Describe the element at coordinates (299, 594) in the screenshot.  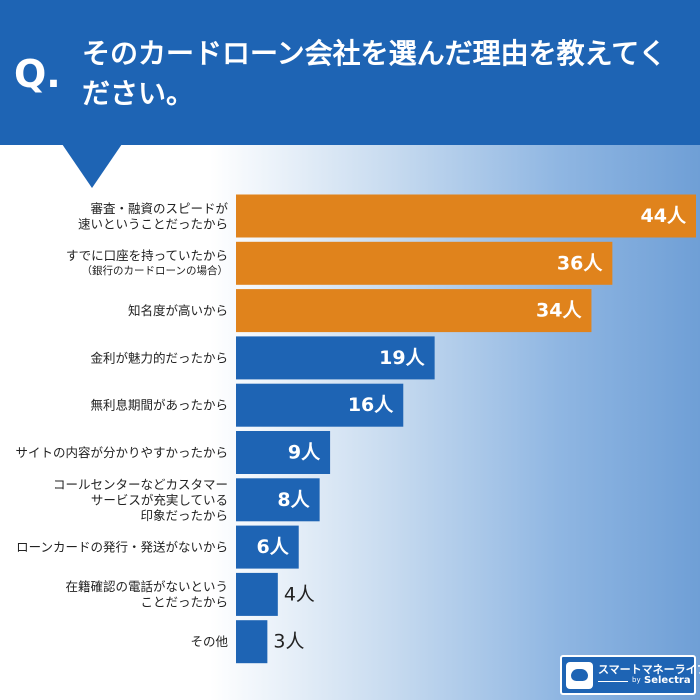
I see `value-label-9: 4人` at that location.